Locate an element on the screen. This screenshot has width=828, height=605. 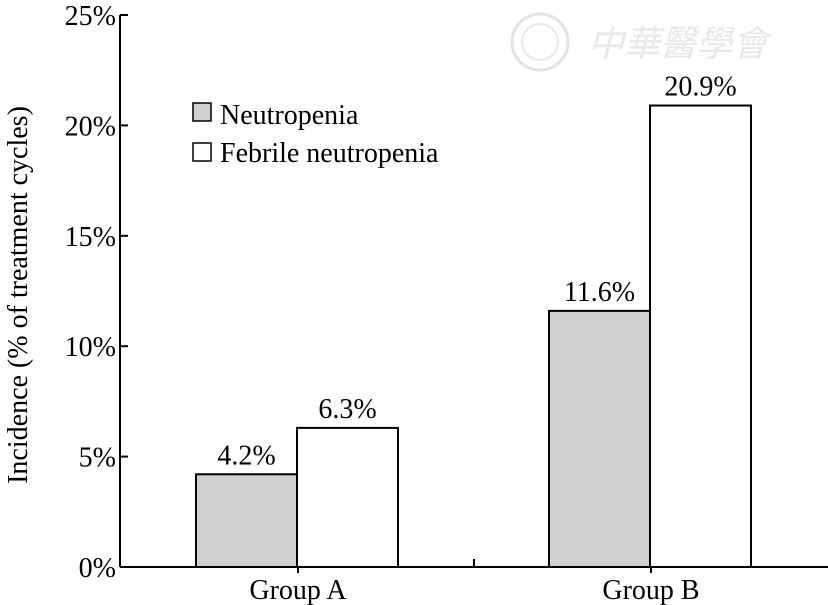
data-label: 4.2% is located at coordinates (246, 455).